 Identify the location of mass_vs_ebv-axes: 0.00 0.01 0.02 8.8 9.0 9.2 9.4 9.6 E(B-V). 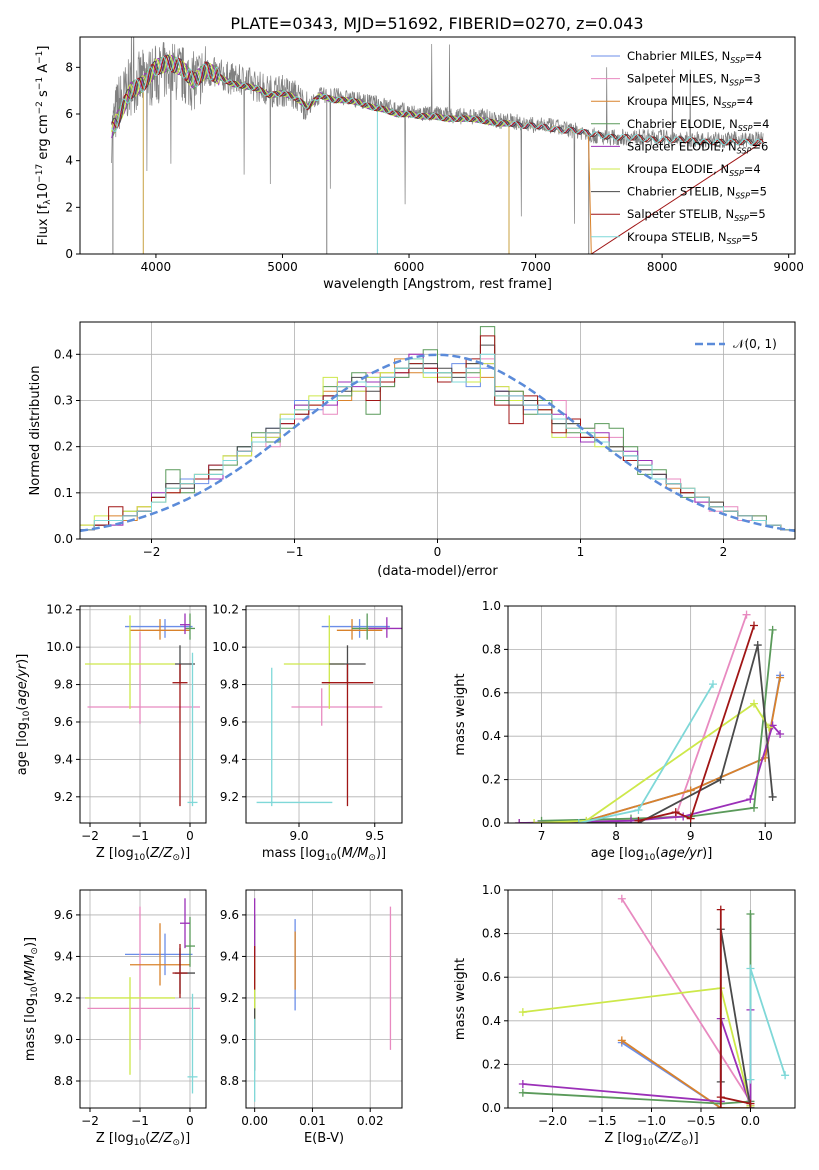
(311, 1017).